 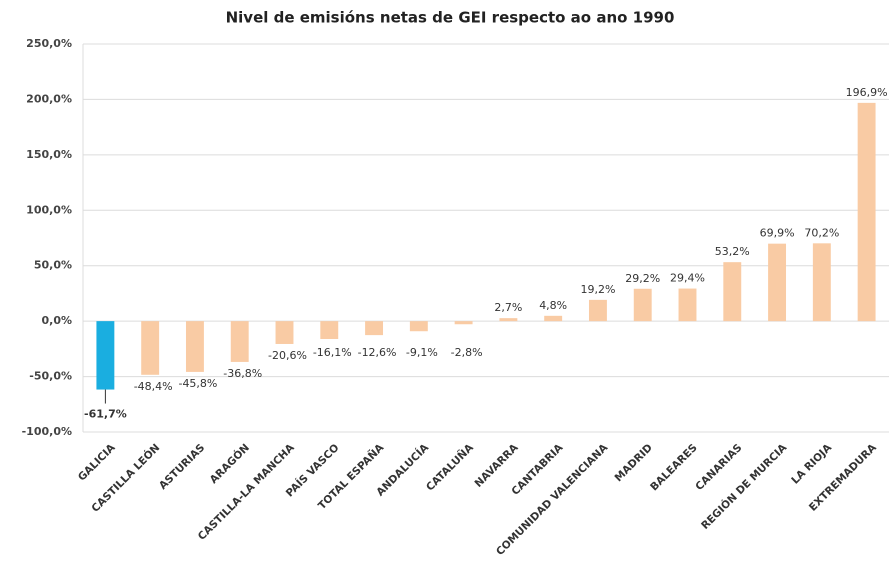 What do you see at coordinates (49, 98) in the screenshot?
I see `y-tick-label: 200,0%` at bounding box center [49, 98].